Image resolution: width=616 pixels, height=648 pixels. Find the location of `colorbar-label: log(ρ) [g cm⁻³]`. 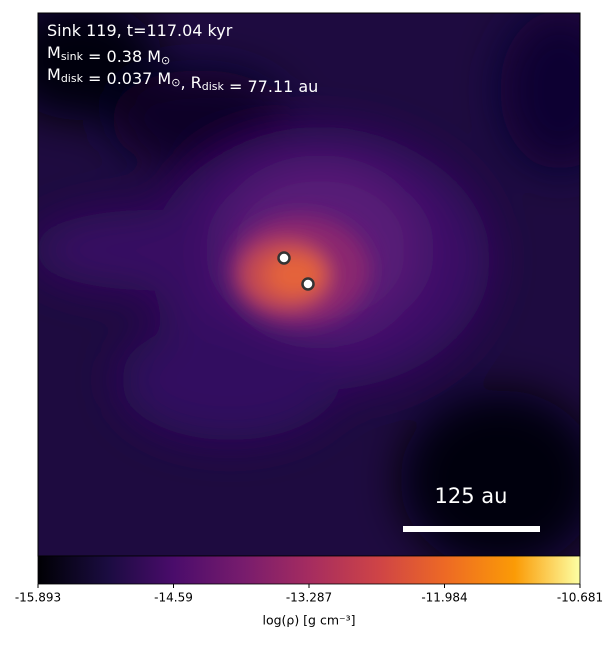

colorbar-label: log(ρ) [g cm⁻³] is located at coordinates (308, 620).